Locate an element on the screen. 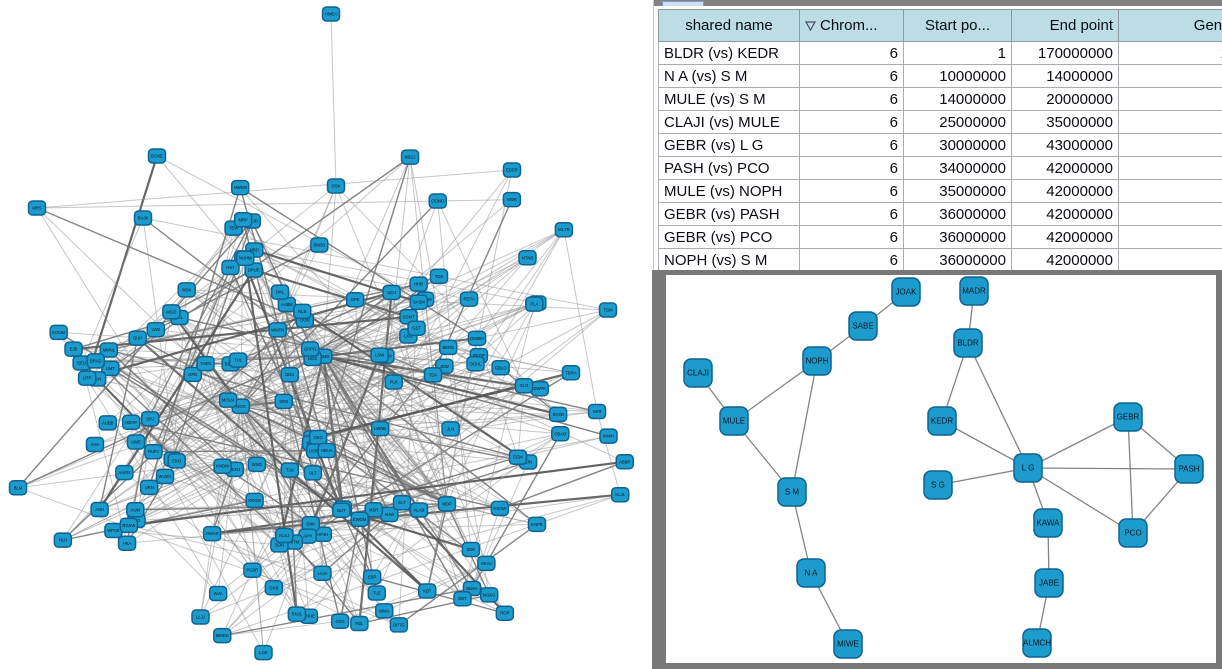 Image resolution: width=1222 pixels, height=669 pixels. network-node: AUBB is located at coordinates (108, 423).